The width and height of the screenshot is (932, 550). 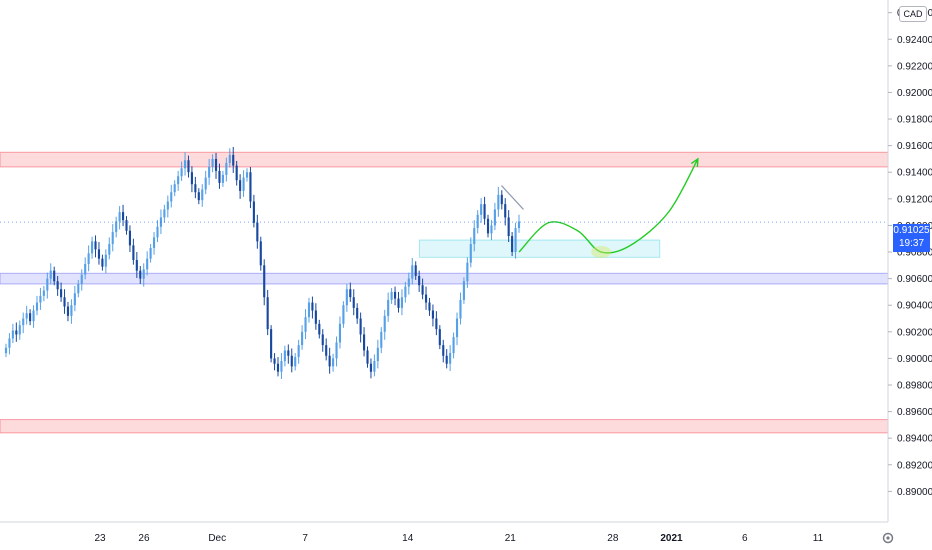 What do you see at coordinates (217, 538) in the screenshot?
I see `x-tick-label: Dec` at bounding box center [217, 538].